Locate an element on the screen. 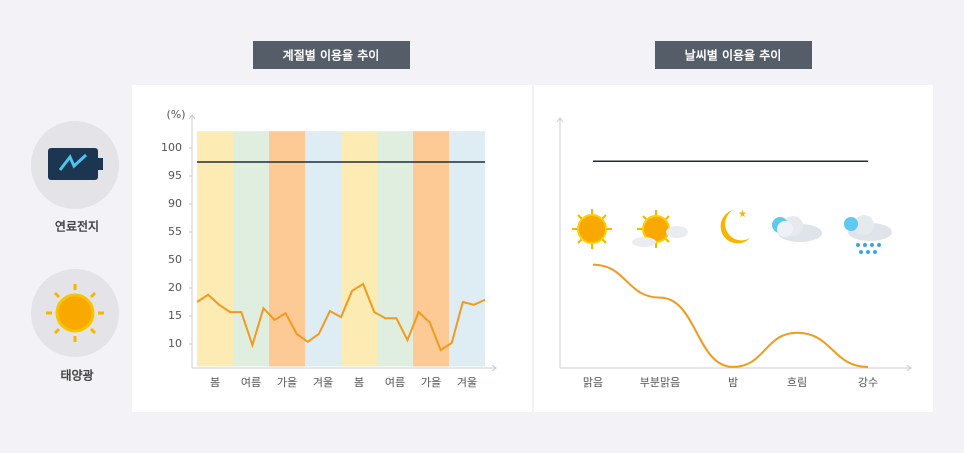 This screenshot has width=964, height=453. chart-title: 계절별 이용율 추이 is located at coordinates (331, 55).